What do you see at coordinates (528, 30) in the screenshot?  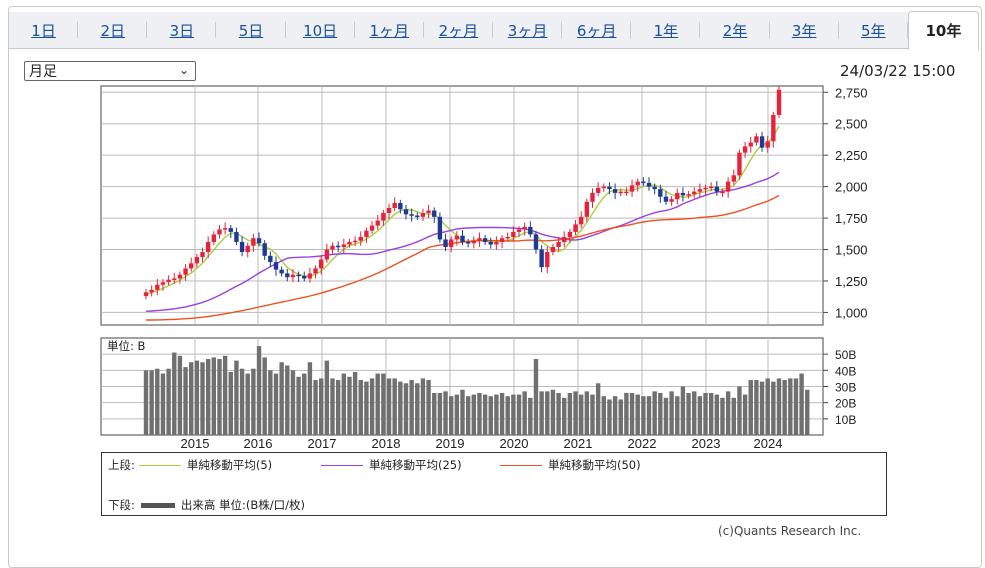 I see `tab-period-8: 3ヶ月` at bounding box center [528, 30].